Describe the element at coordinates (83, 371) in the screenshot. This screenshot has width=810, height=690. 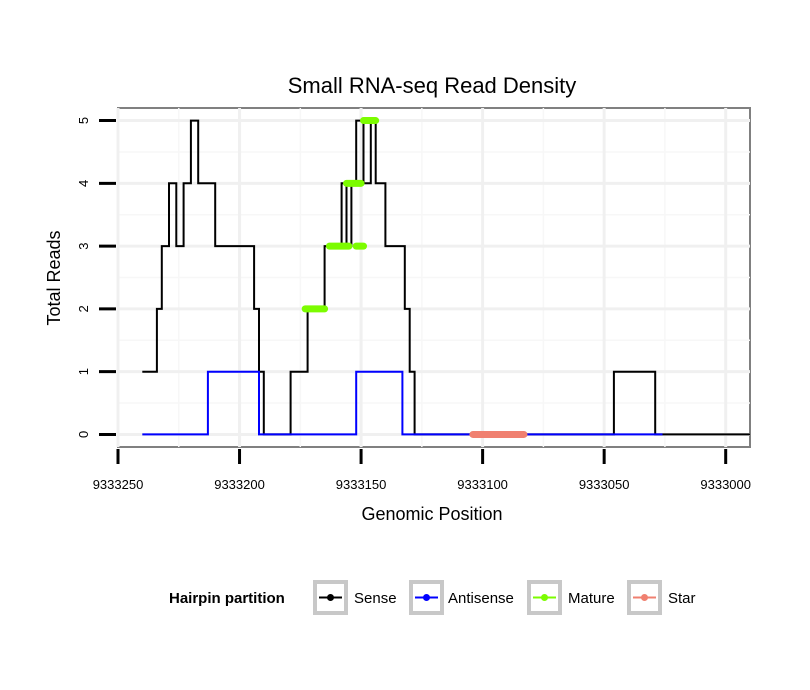
I see `y-tick-label: 1` at that location.